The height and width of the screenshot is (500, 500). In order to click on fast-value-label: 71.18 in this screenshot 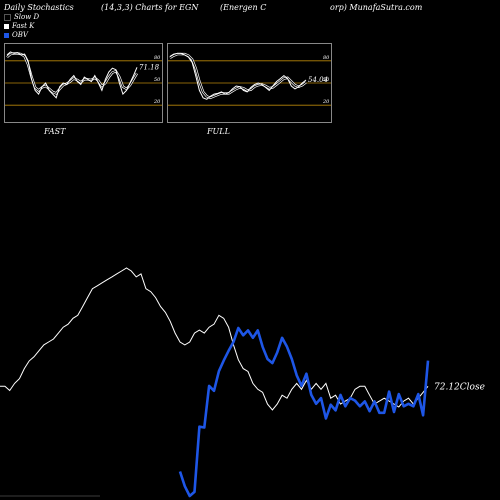, I will do `click(149, 67)`.